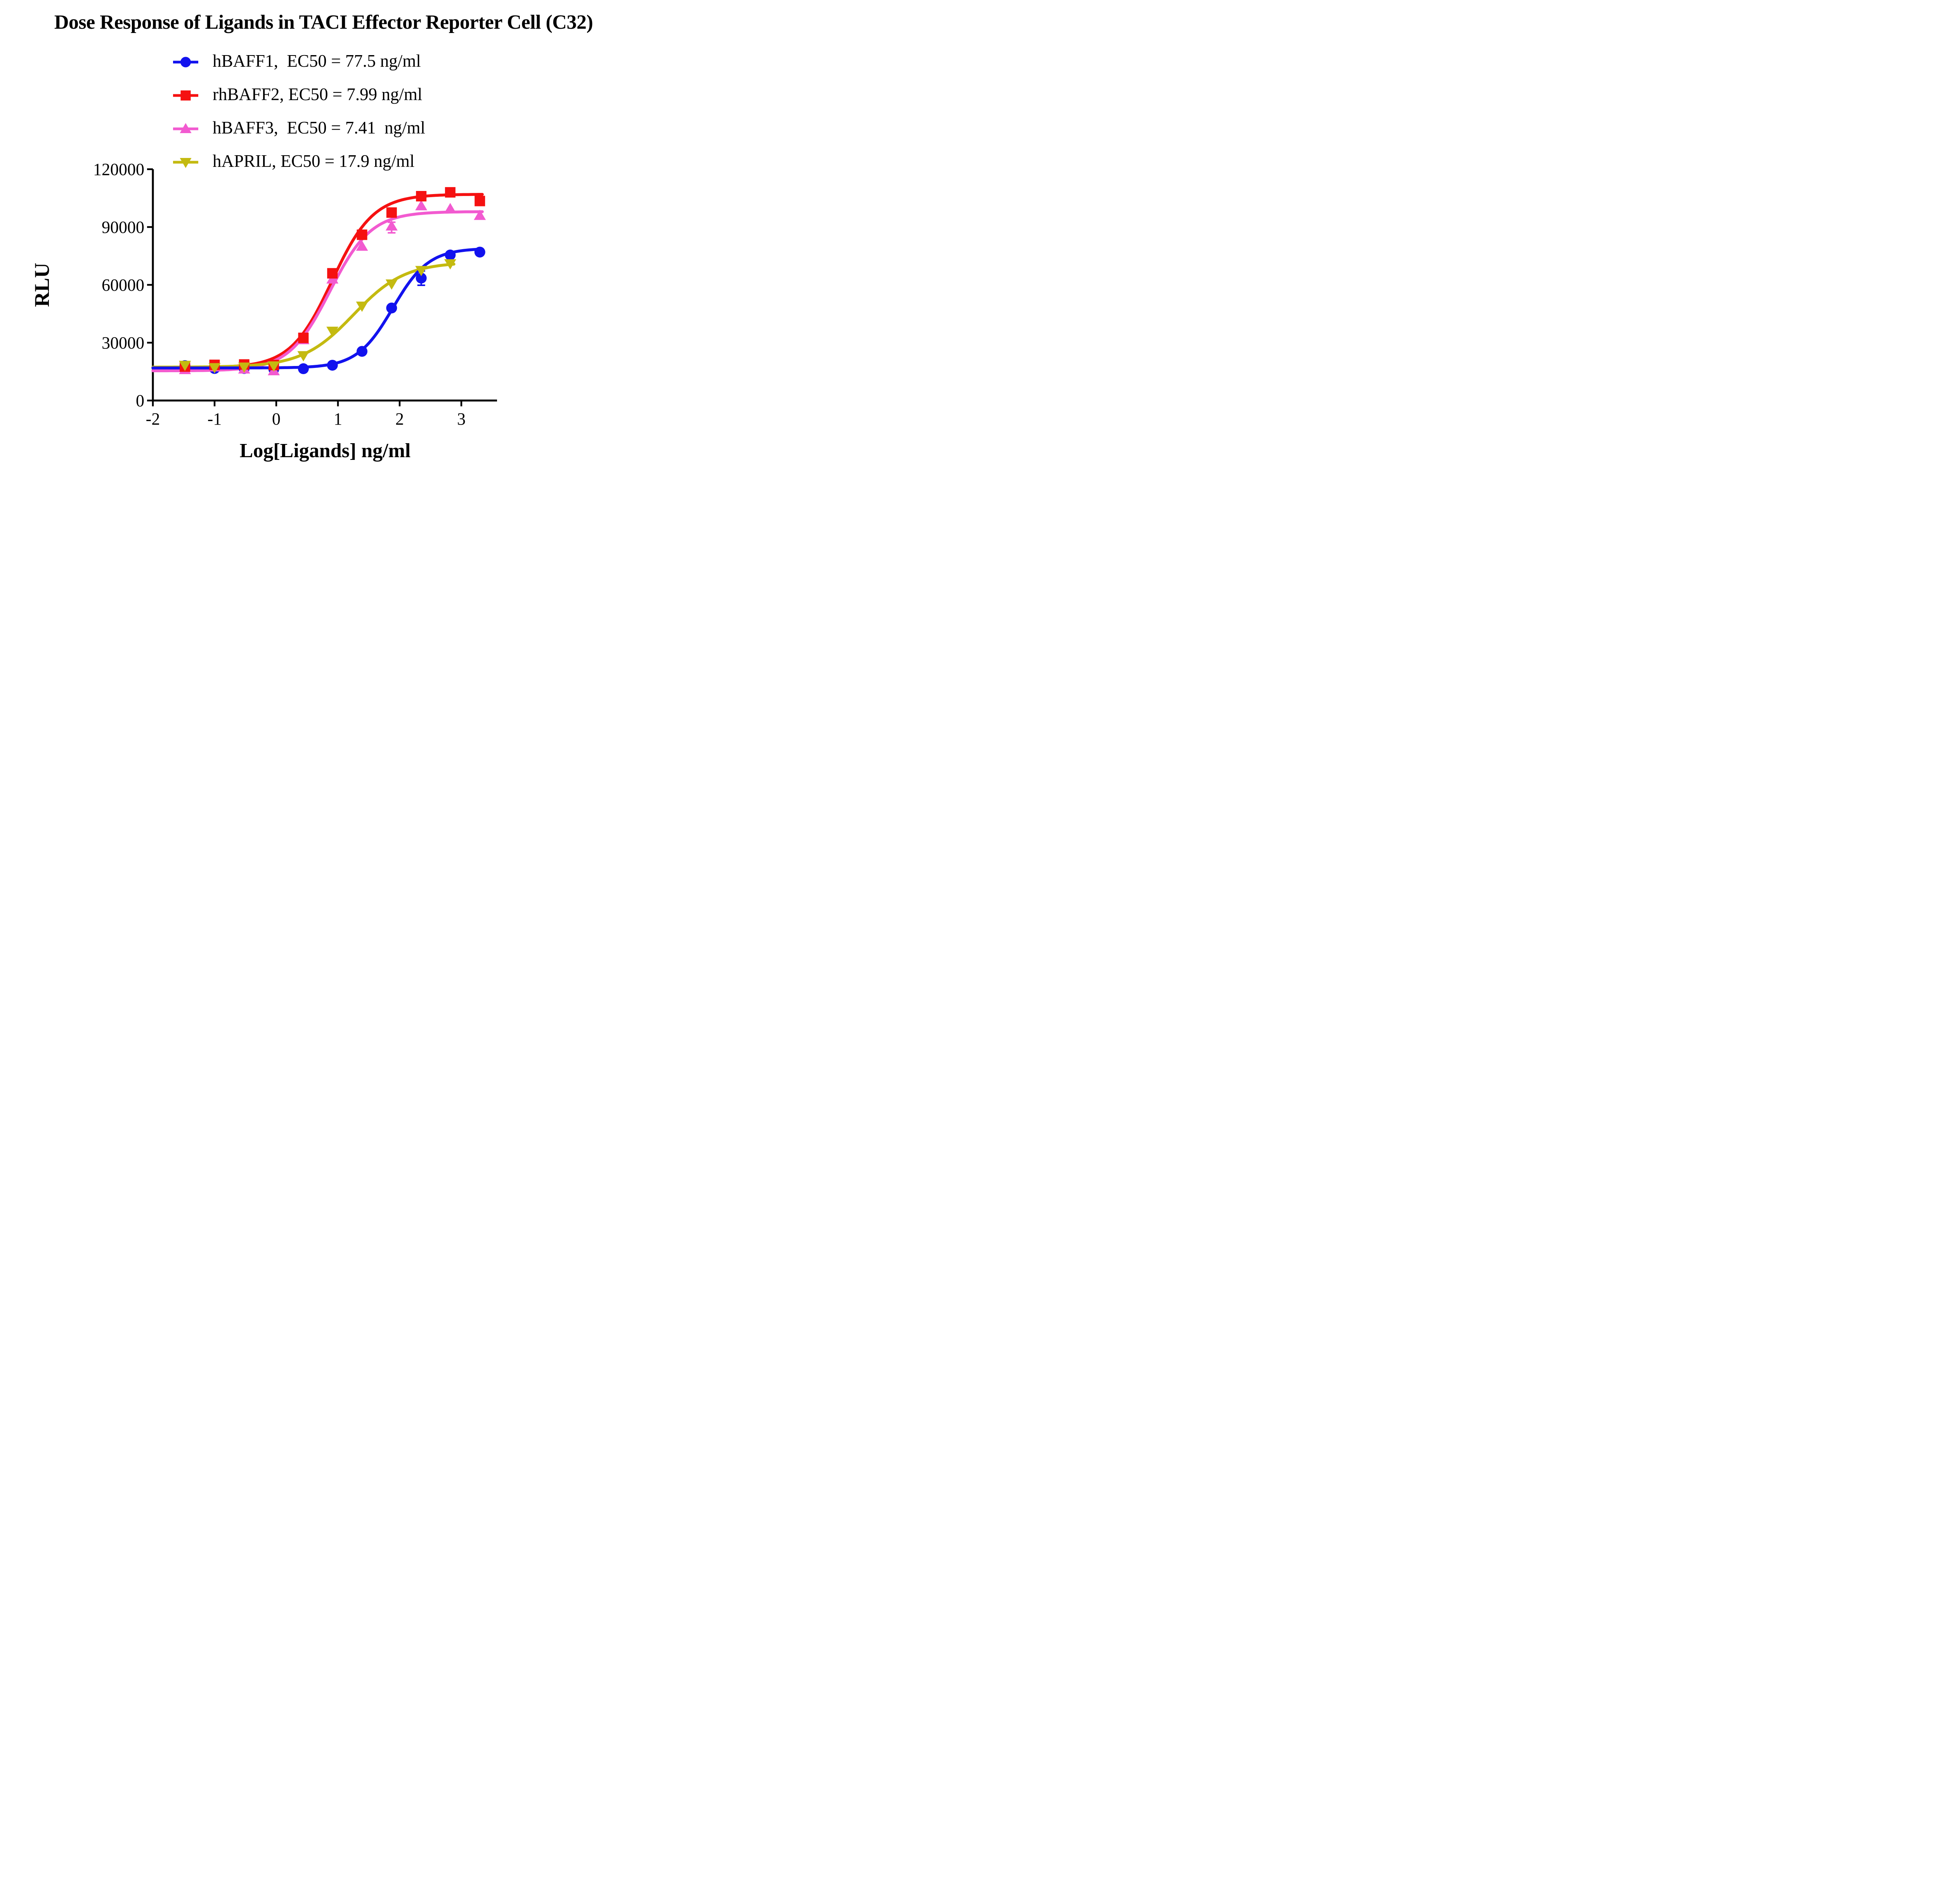 The image size is (1940, 1904). I want to click on legend-item-hbaff1: hBAFF1, EC50 = 77.5 ng/ml, so click(297, 62).